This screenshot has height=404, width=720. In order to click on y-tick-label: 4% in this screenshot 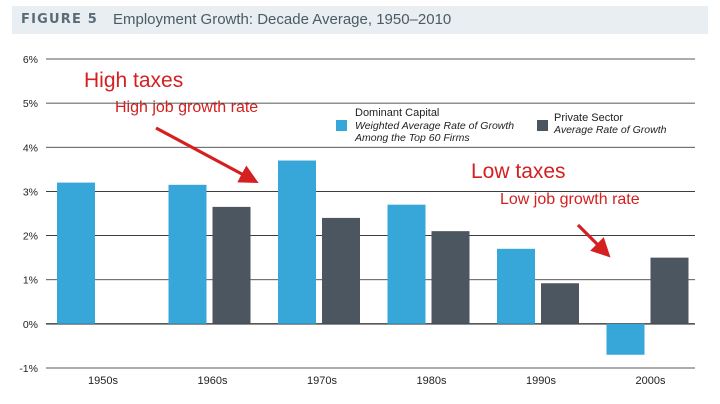, I will do `click(30, 148)`.